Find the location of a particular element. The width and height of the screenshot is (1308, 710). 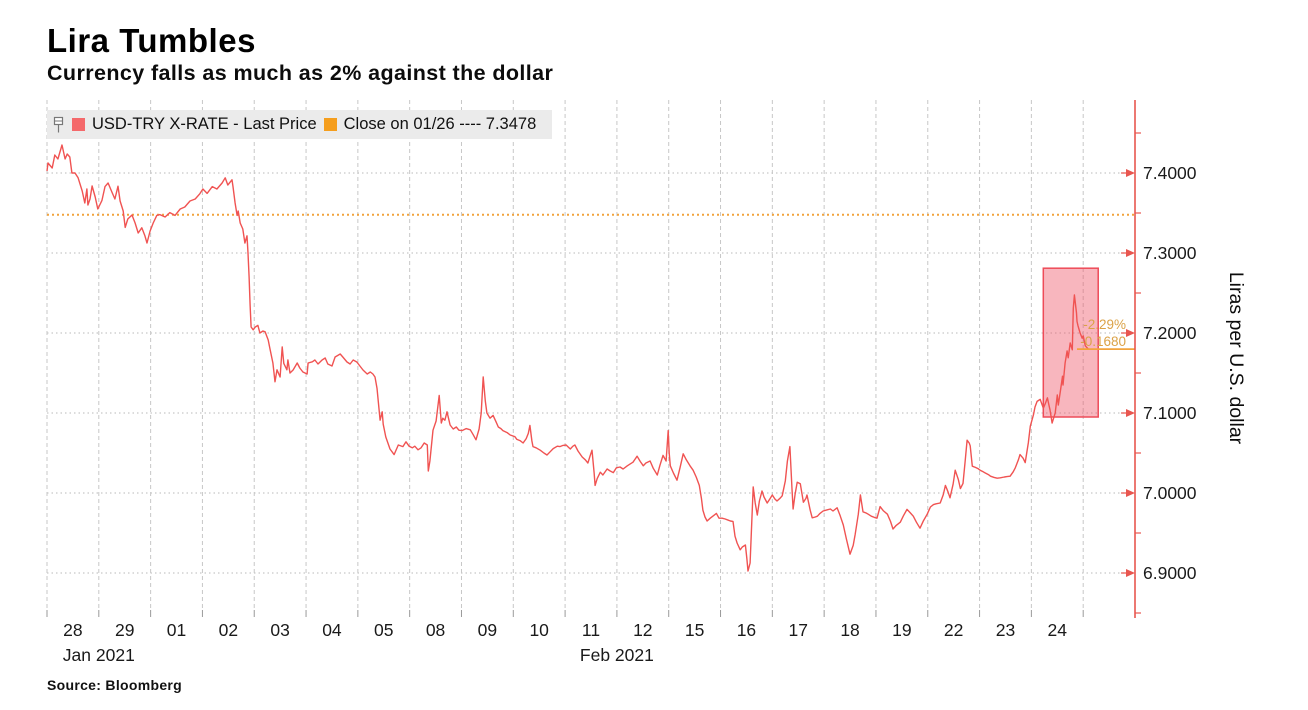

y-tick-label: 7.1000 is located at coordinates (1170, 413).